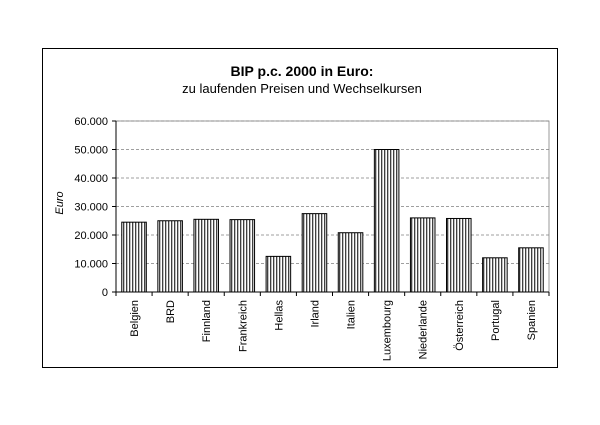  Describe the element at coordinates (316, 314) in the screenshot. I see `category-label: Irland` at that location.